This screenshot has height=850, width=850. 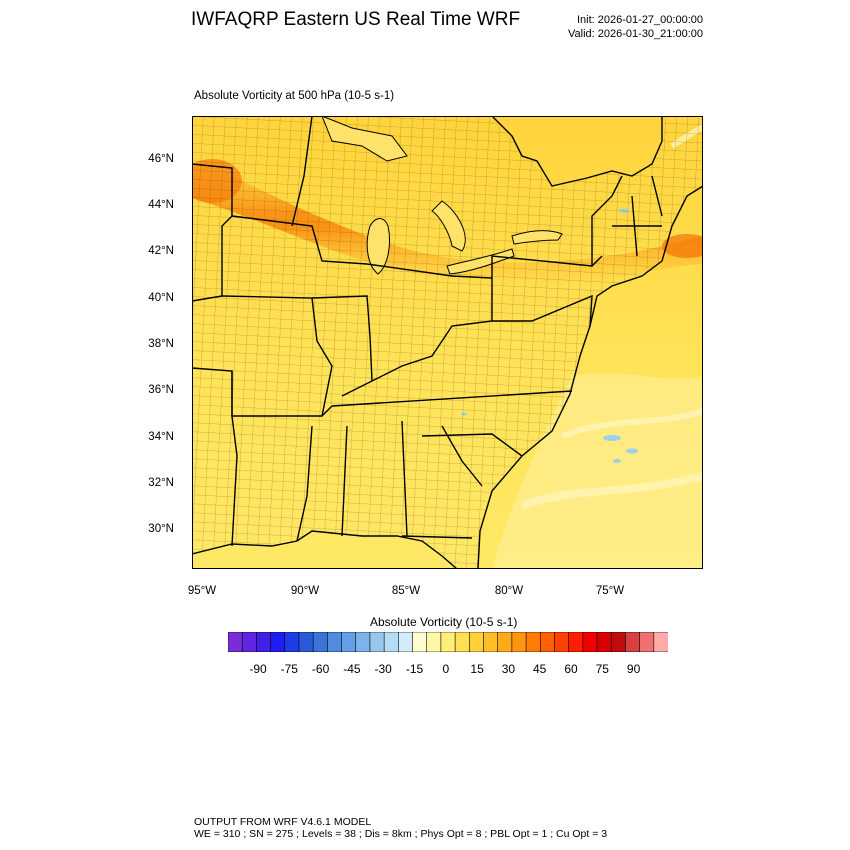 What do you see at coordinates (202, 591) in the screenshot?
I see `lon-label: 95°W` at bounding box center [202, 591].